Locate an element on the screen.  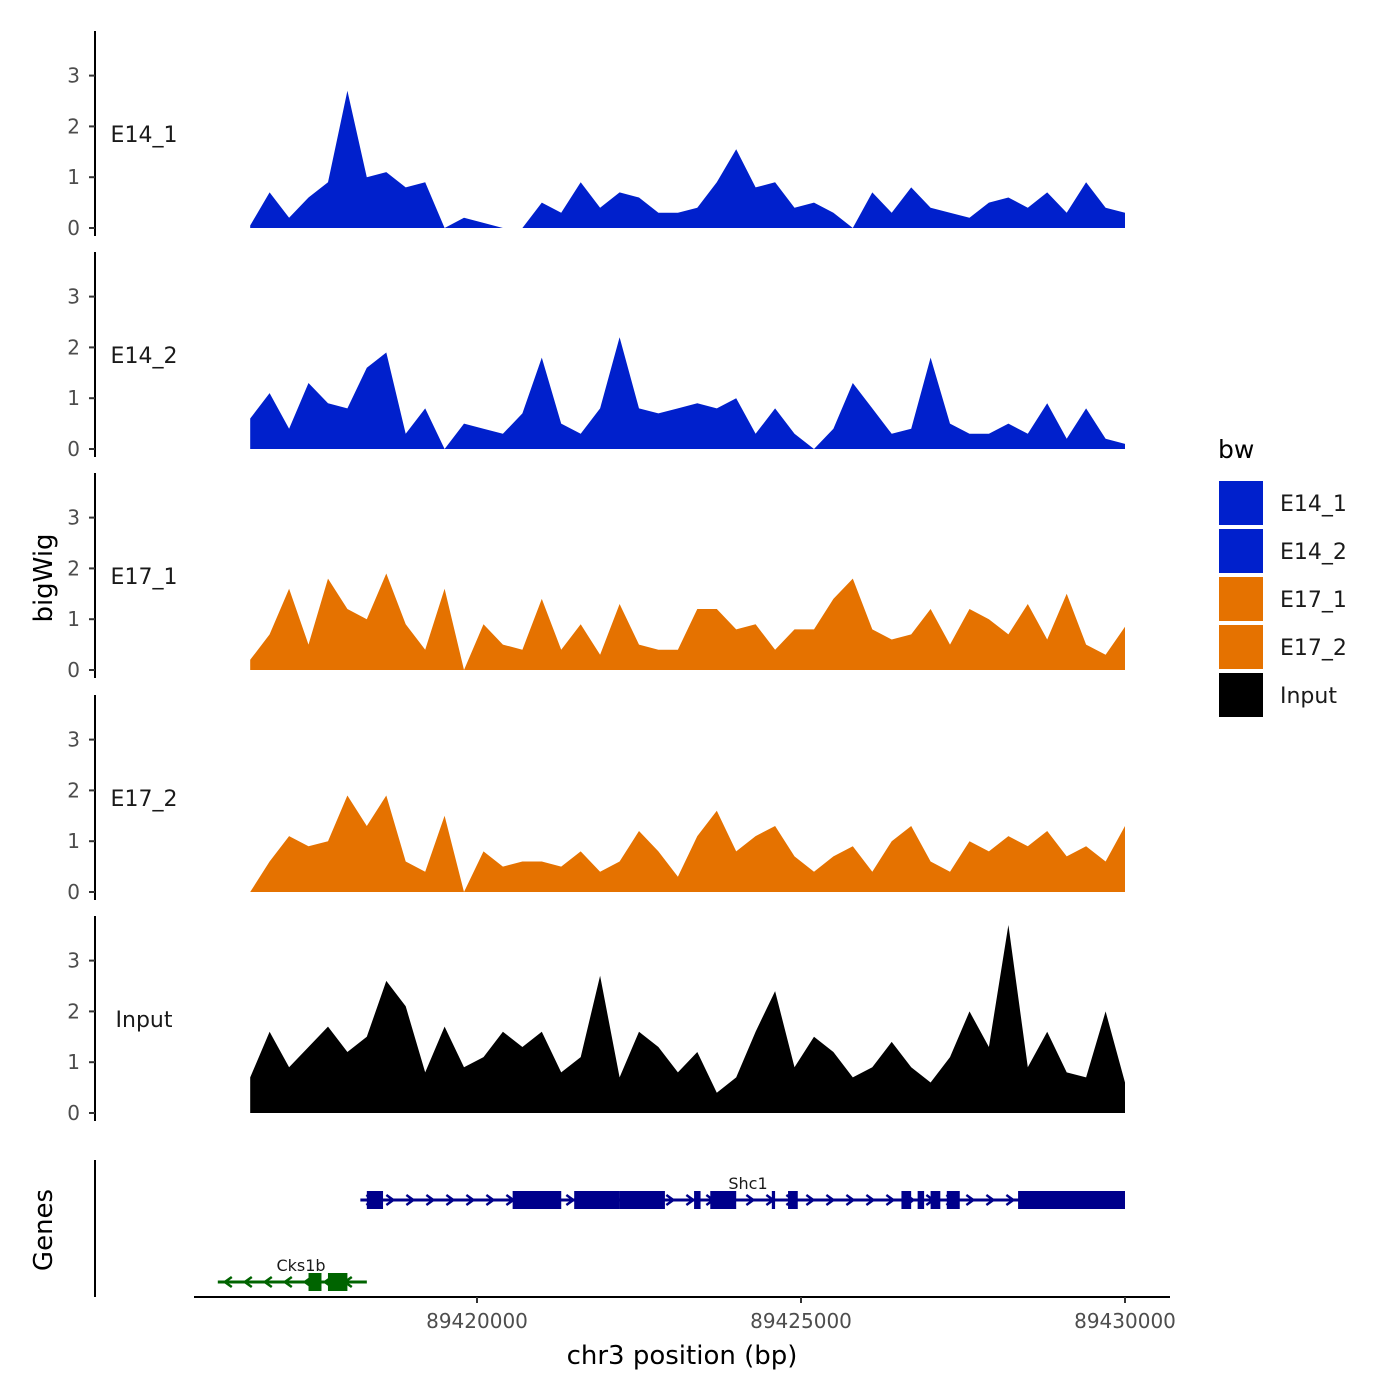
legend-label-E17_2: E17_2 is located at coordinates (1313, 648).